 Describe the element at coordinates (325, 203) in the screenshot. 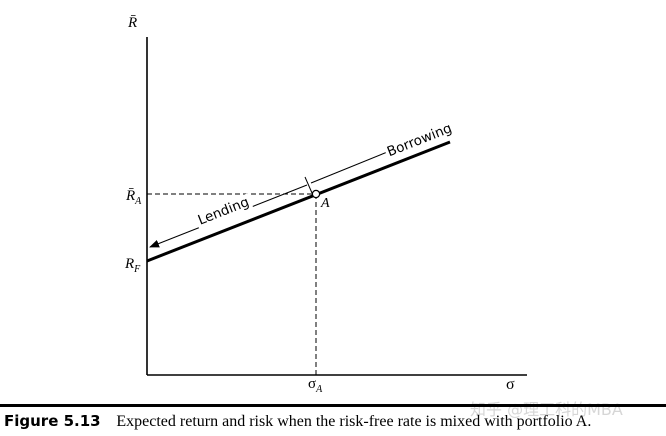

I see `portfolio-a-label: A` at that location.